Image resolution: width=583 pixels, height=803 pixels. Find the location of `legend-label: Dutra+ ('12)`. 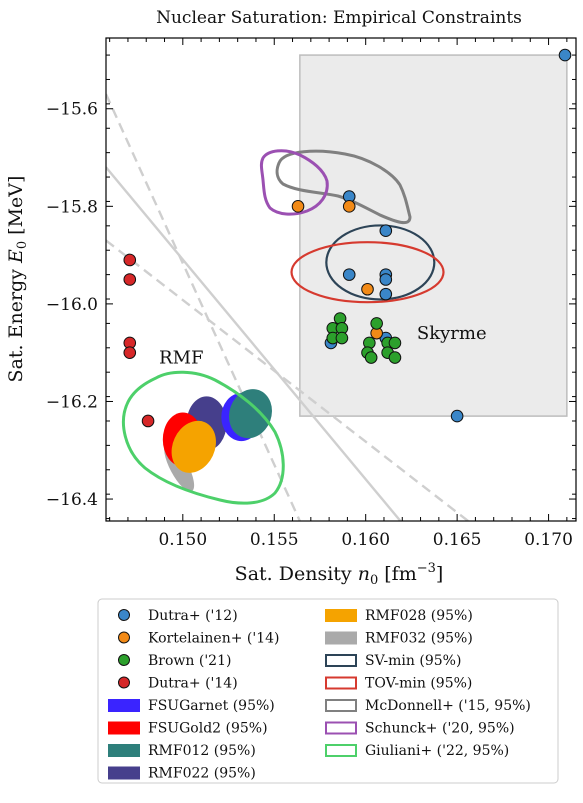

legend-label: Dutra+ ('12) is located at coordinates (193, 616).